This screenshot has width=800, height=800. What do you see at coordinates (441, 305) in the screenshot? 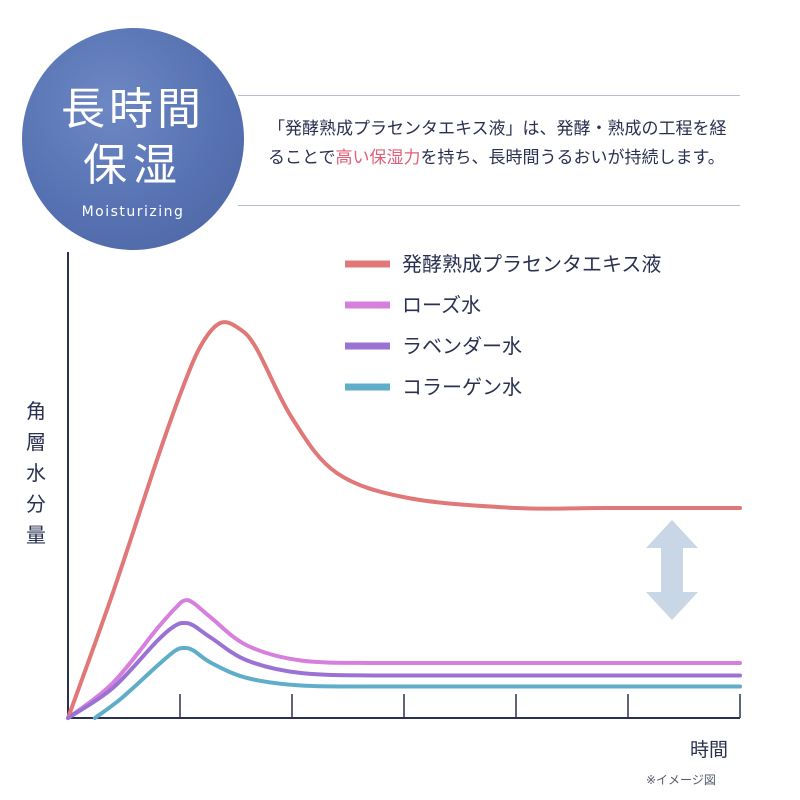
I see `legend-label-2: ローズ水` at bounding box center [441, 305].